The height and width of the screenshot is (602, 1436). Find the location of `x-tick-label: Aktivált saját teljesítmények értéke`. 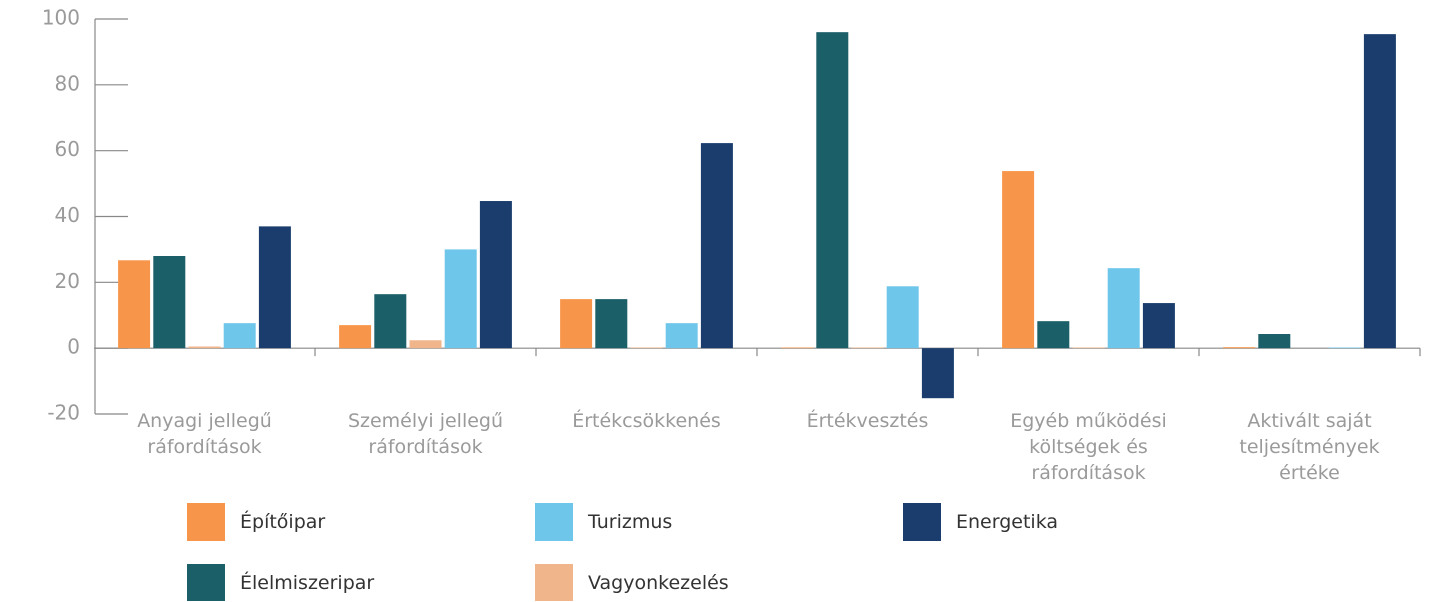

x-tick-label: Aktivált saját teljesítmények értéke is located at coordinates (1309, 447).